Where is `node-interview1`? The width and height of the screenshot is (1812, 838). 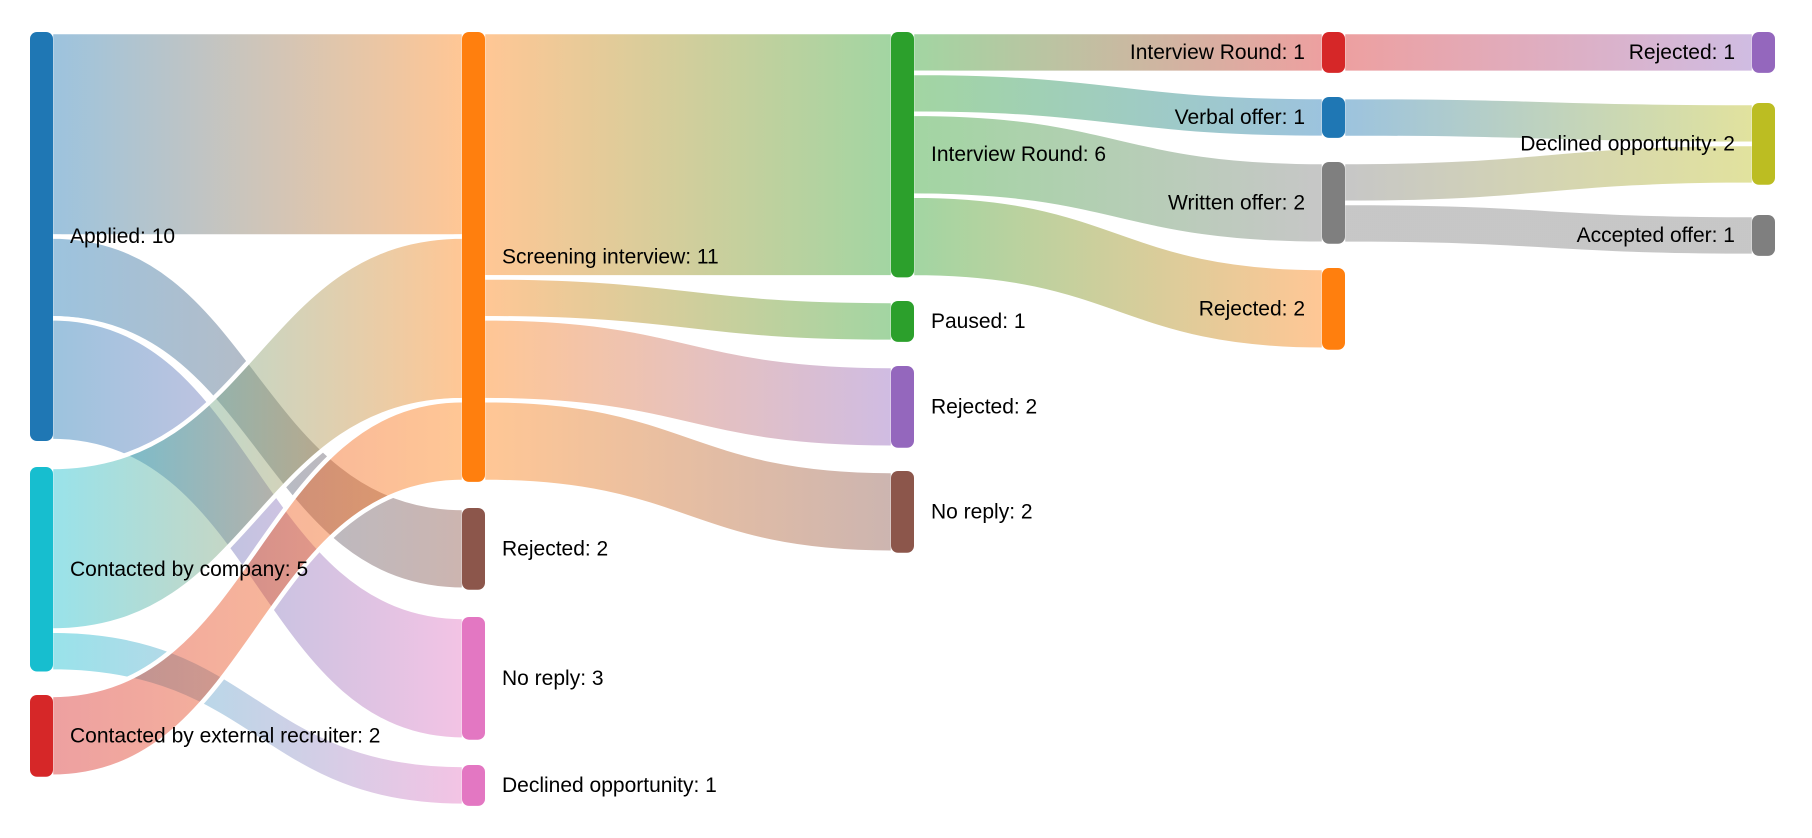 node-interview1 is located at coordinates (1333, 52).